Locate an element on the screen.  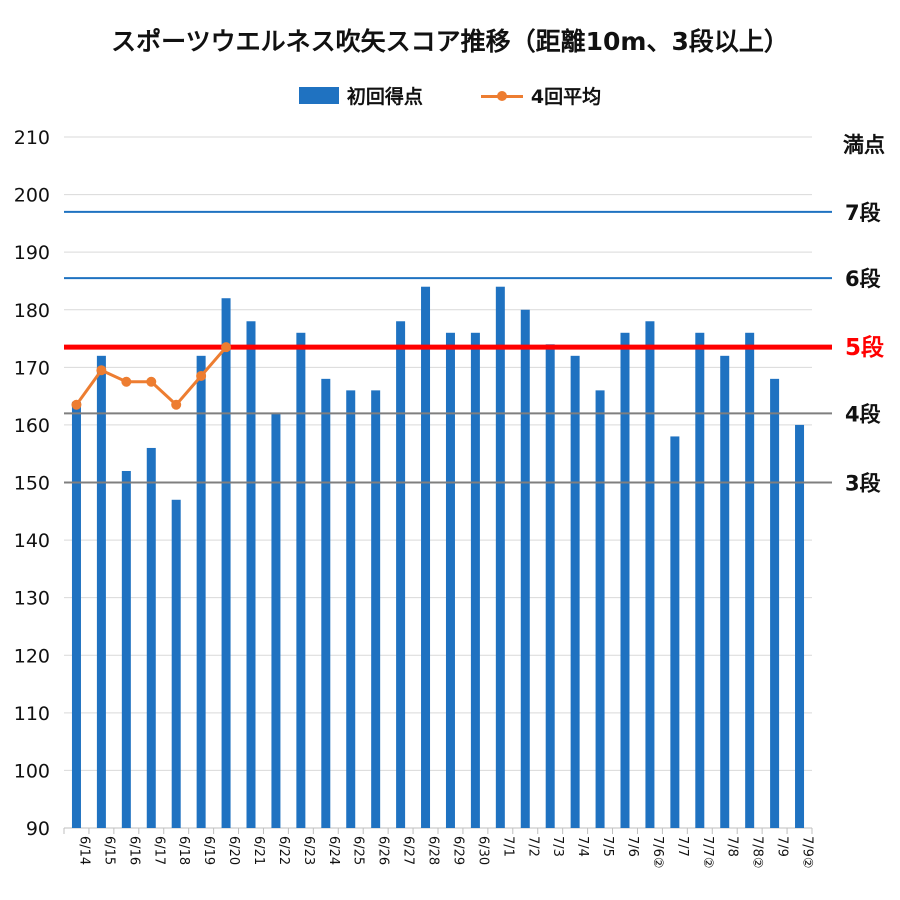
x-tick-label: 6/23 is located at coordinates (308, 850).